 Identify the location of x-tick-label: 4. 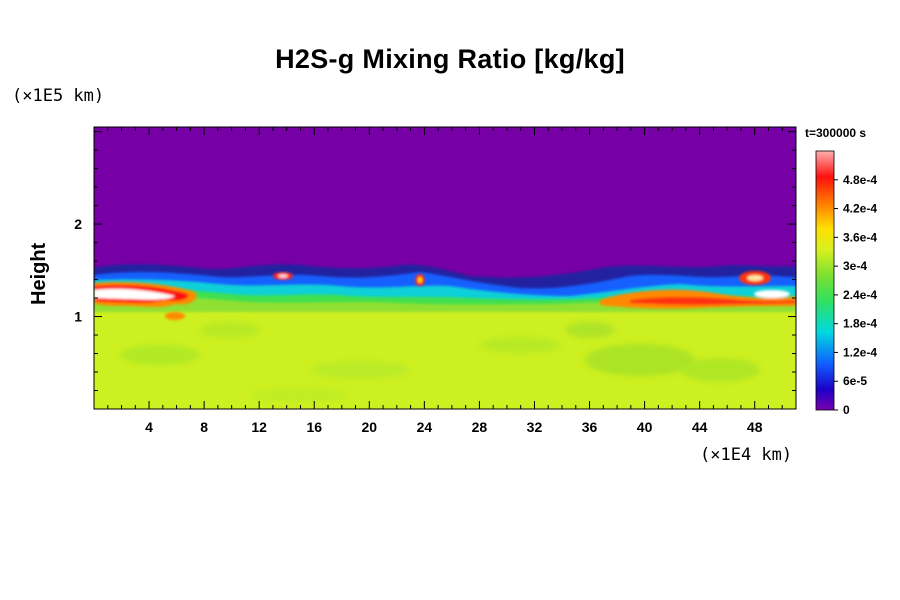
(149, 427).